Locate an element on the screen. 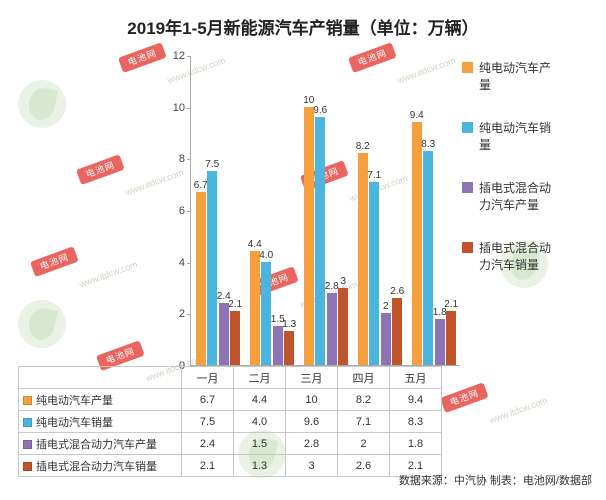 This screenshot has height=500, width=606. table-cell: 10 is located at coordinates (311, 399).